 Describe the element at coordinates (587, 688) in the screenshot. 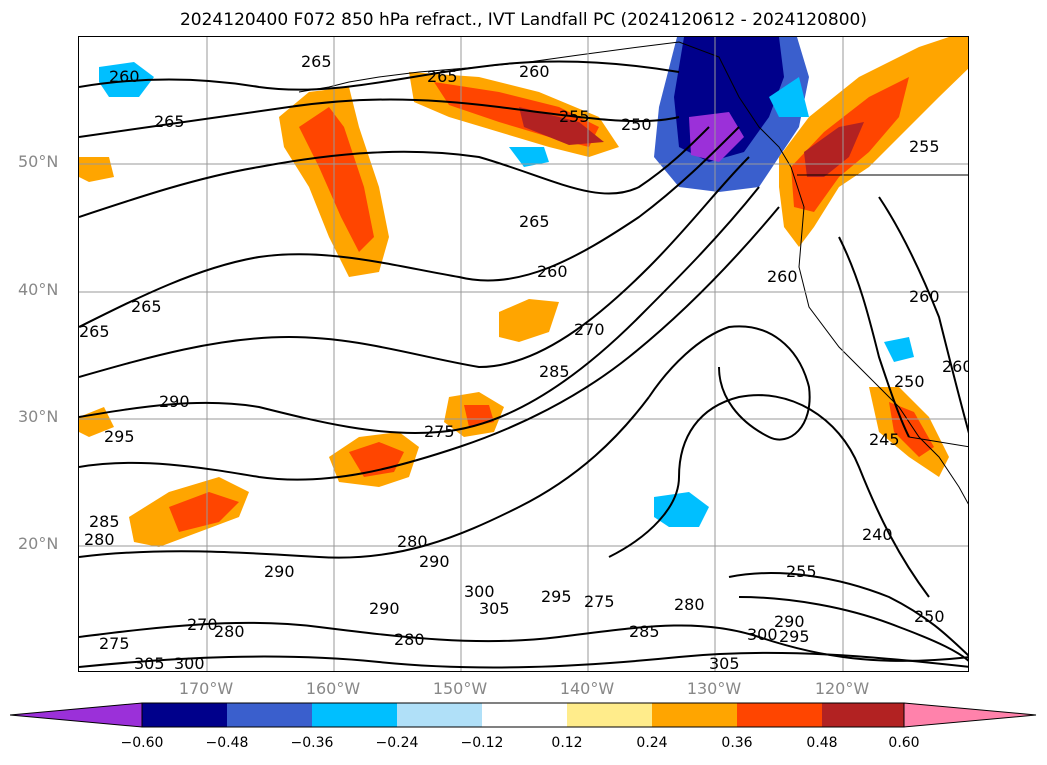

I see `lon-label-140w: 140°W` at that location.